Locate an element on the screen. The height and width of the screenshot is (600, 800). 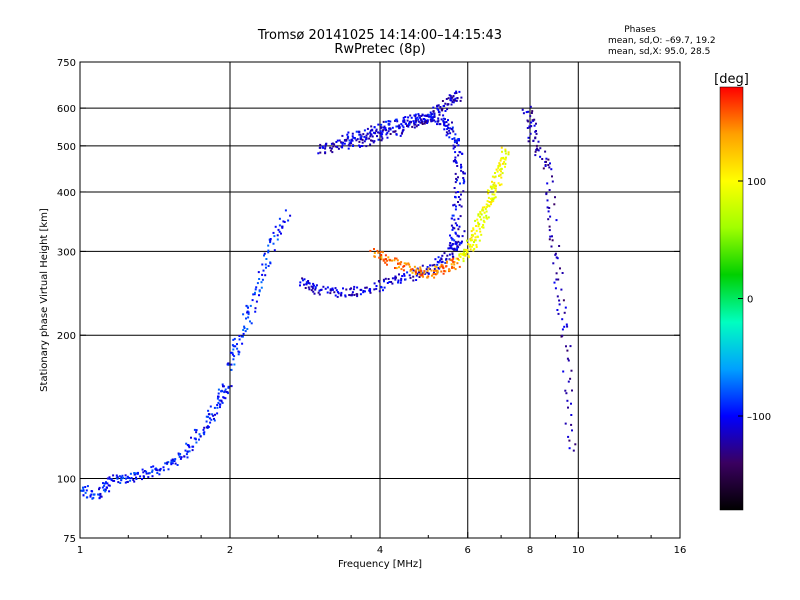
phases-header: Phases is located at coordinates (640, 30).